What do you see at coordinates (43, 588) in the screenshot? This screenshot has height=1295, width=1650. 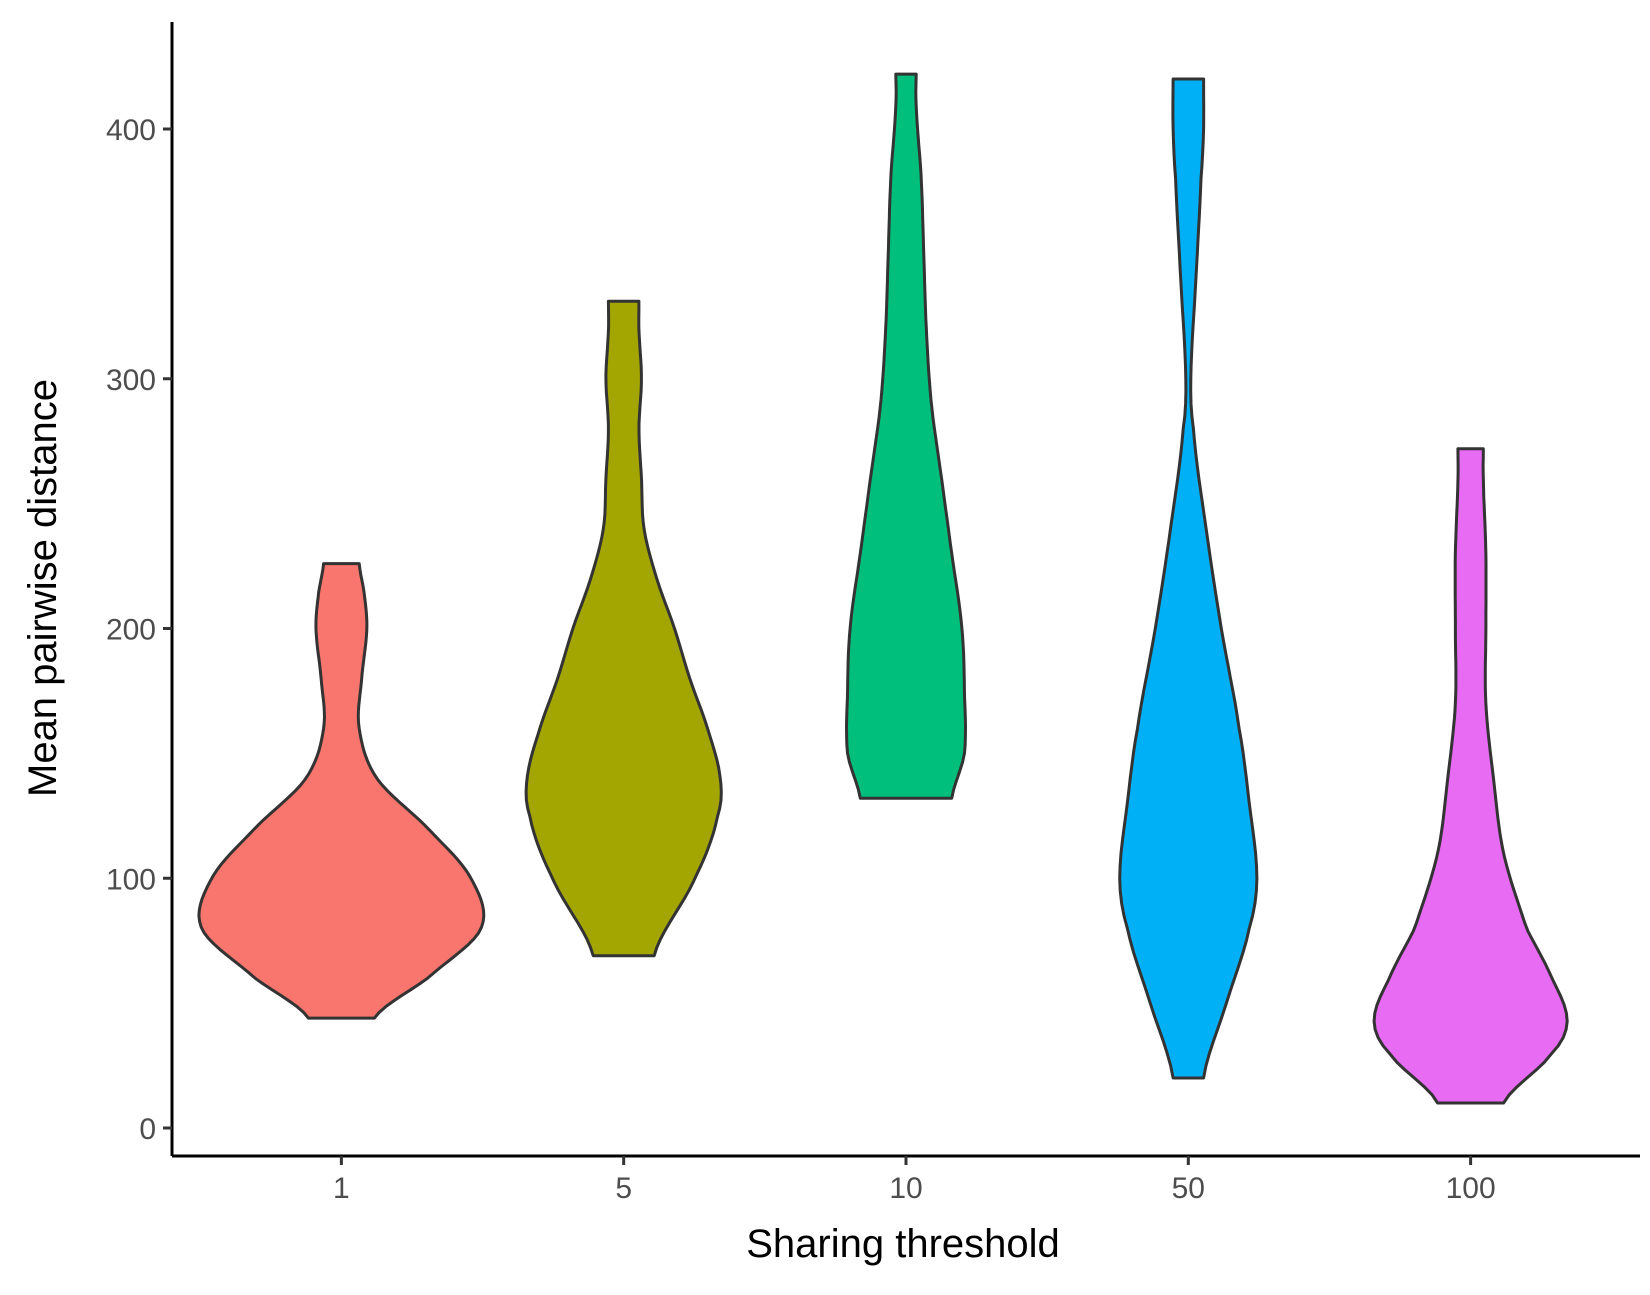 I see `y-axis-title: Mean pairwise distance` at bounding box center [43, 588].